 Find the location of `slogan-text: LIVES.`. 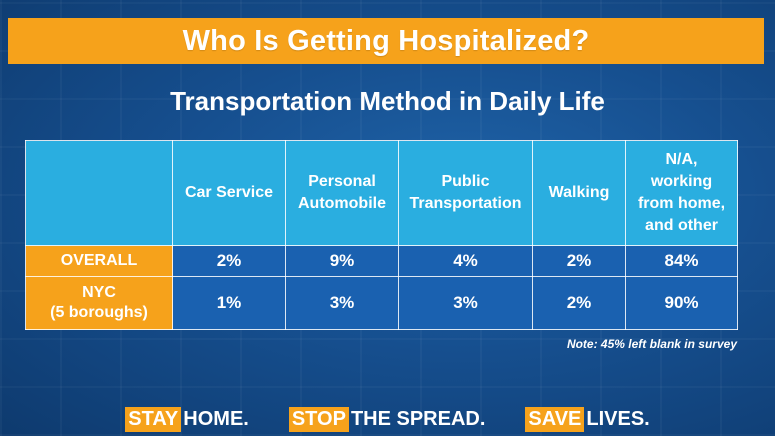

slogan-text: LIVES. is located at coordinates (618, 419).